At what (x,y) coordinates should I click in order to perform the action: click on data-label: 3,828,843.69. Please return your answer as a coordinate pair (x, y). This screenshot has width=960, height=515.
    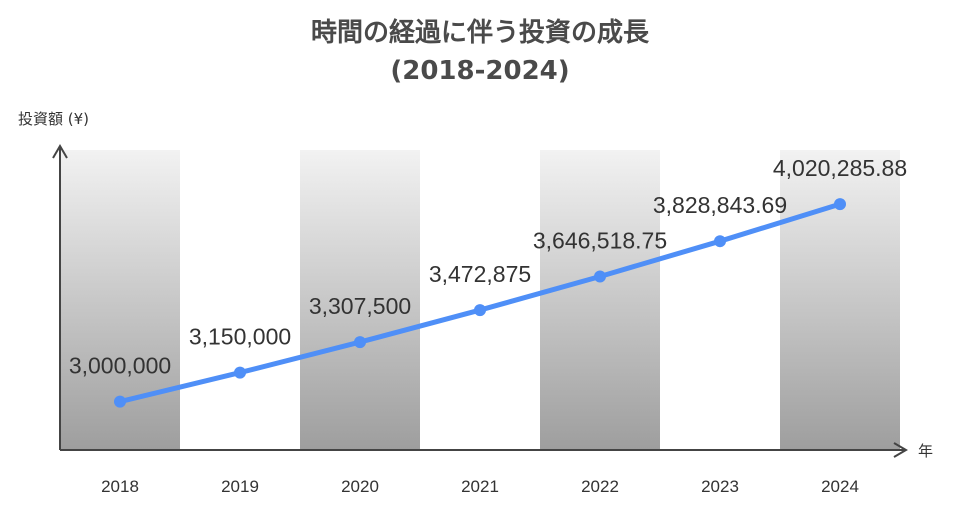
    Looking at the image, I should click on (720, 205).